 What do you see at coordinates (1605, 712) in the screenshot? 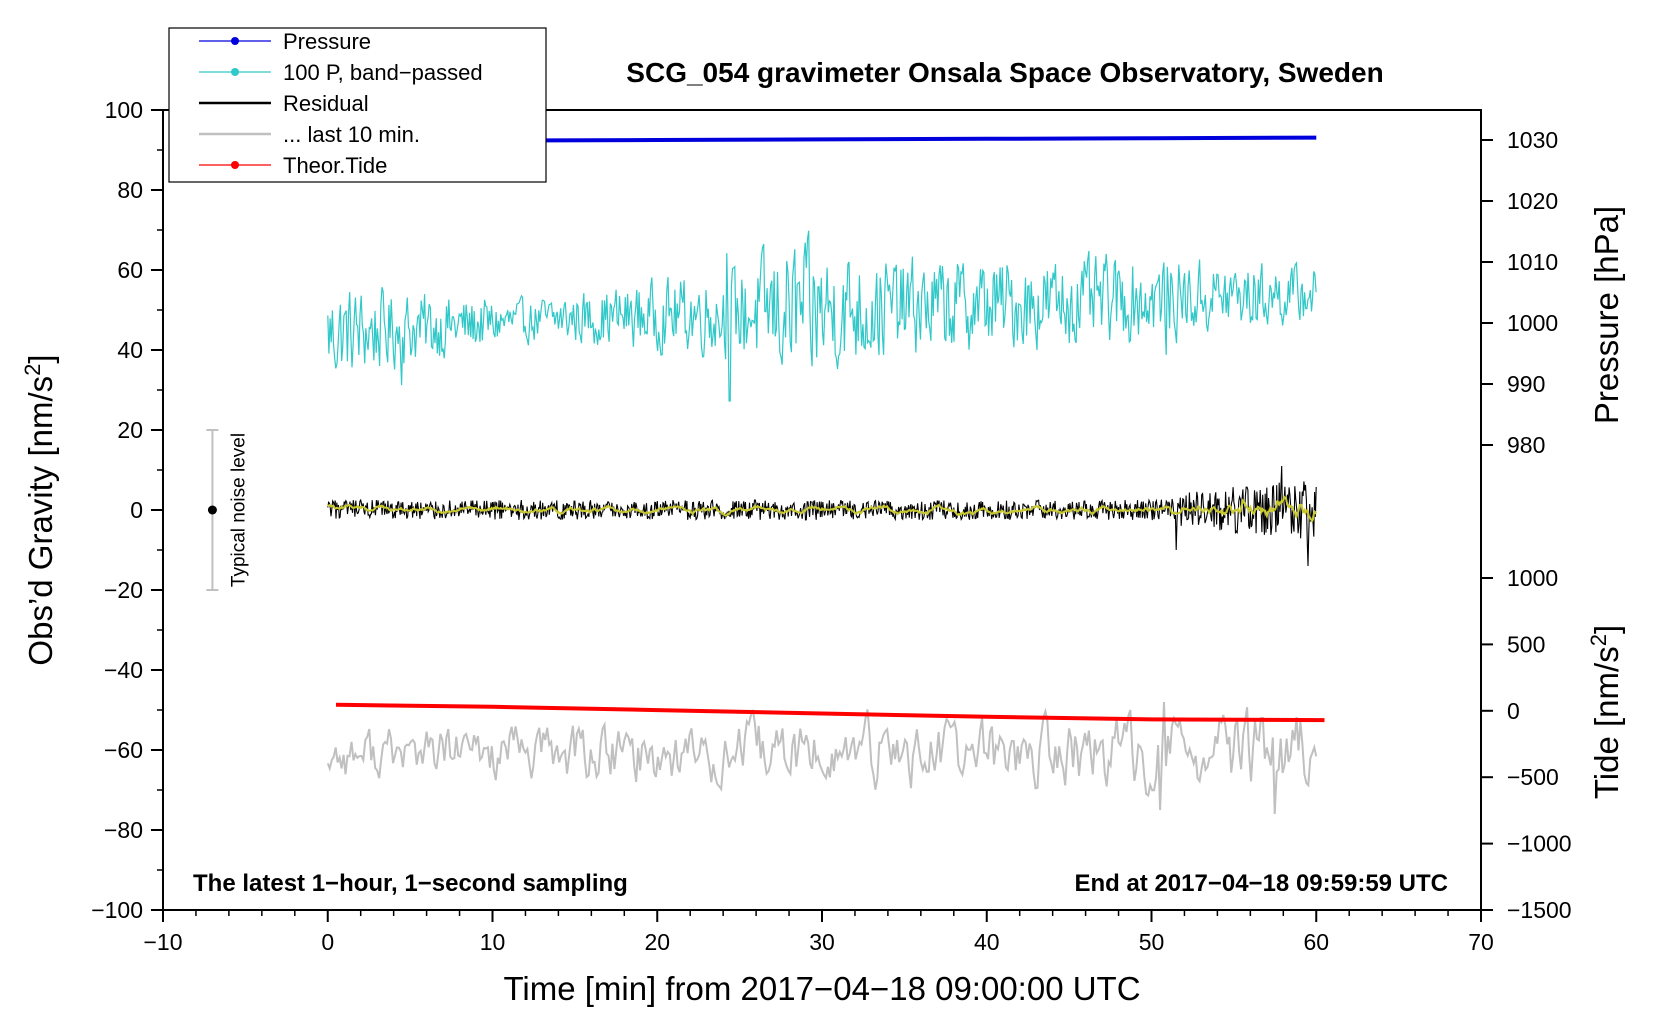
I see `y-axis-label-tide: Tide [nm/s2]` at bounding box center [1605, 712].